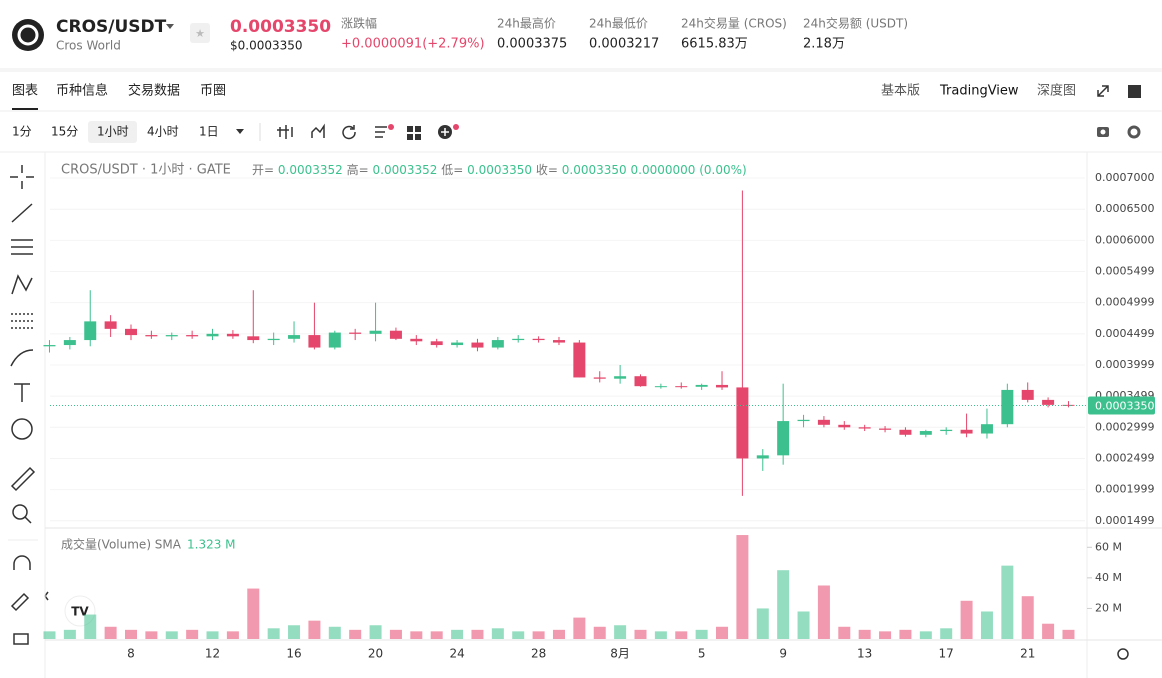 The width and height of the screenshot is (1162, 678). Describe the element at coordinates (413, 44) in the screenshot. I see `stat-value: +0.0000091(+2.79%)` at that location.